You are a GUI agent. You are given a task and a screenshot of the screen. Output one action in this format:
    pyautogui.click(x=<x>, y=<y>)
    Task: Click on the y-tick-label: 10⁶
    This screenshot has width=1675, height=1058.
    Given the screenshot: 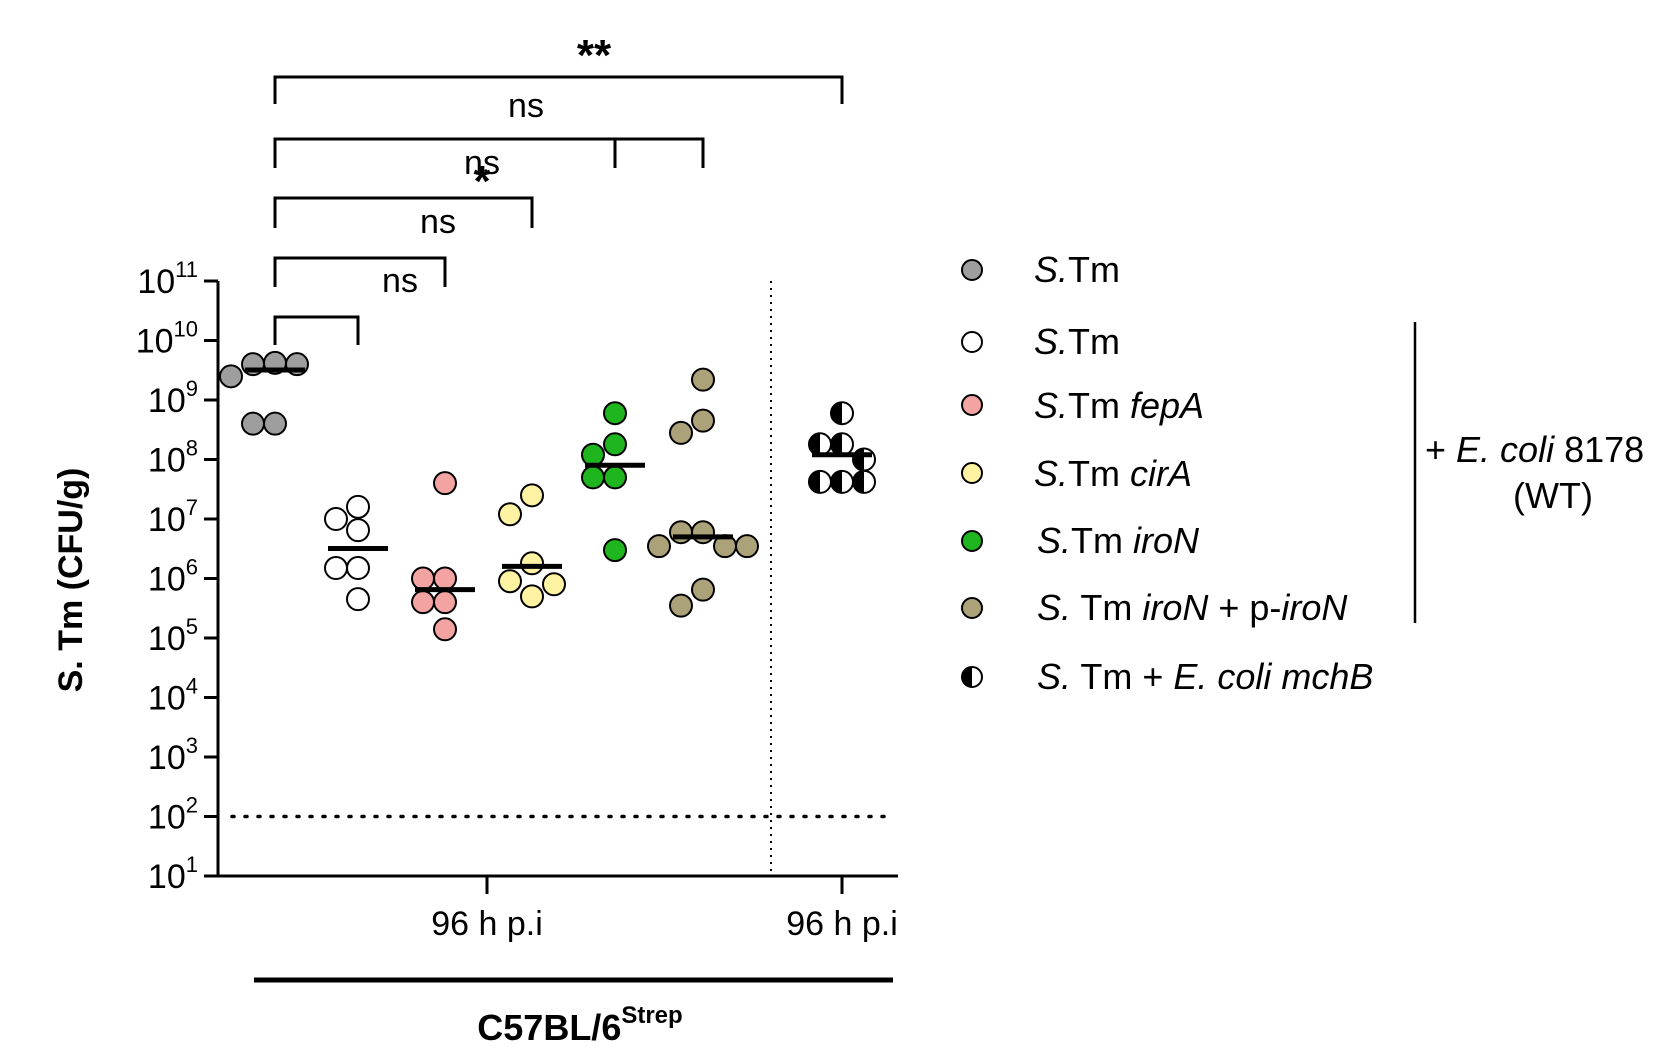 What is the action you would take?
    pyautogui.click(x=173, y=577)
    